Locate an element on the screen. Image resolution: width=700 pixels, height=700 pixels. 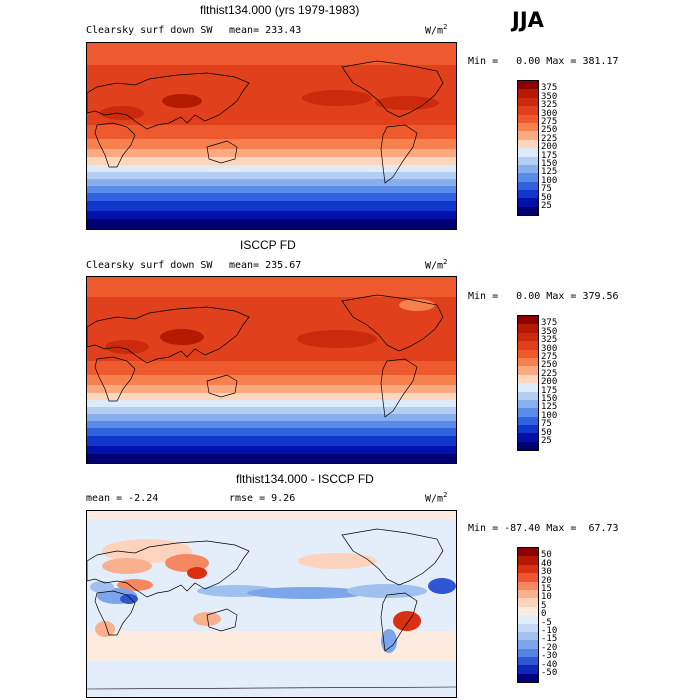
mean-label: mean = -2.24 is located at coordinates (122, 498).